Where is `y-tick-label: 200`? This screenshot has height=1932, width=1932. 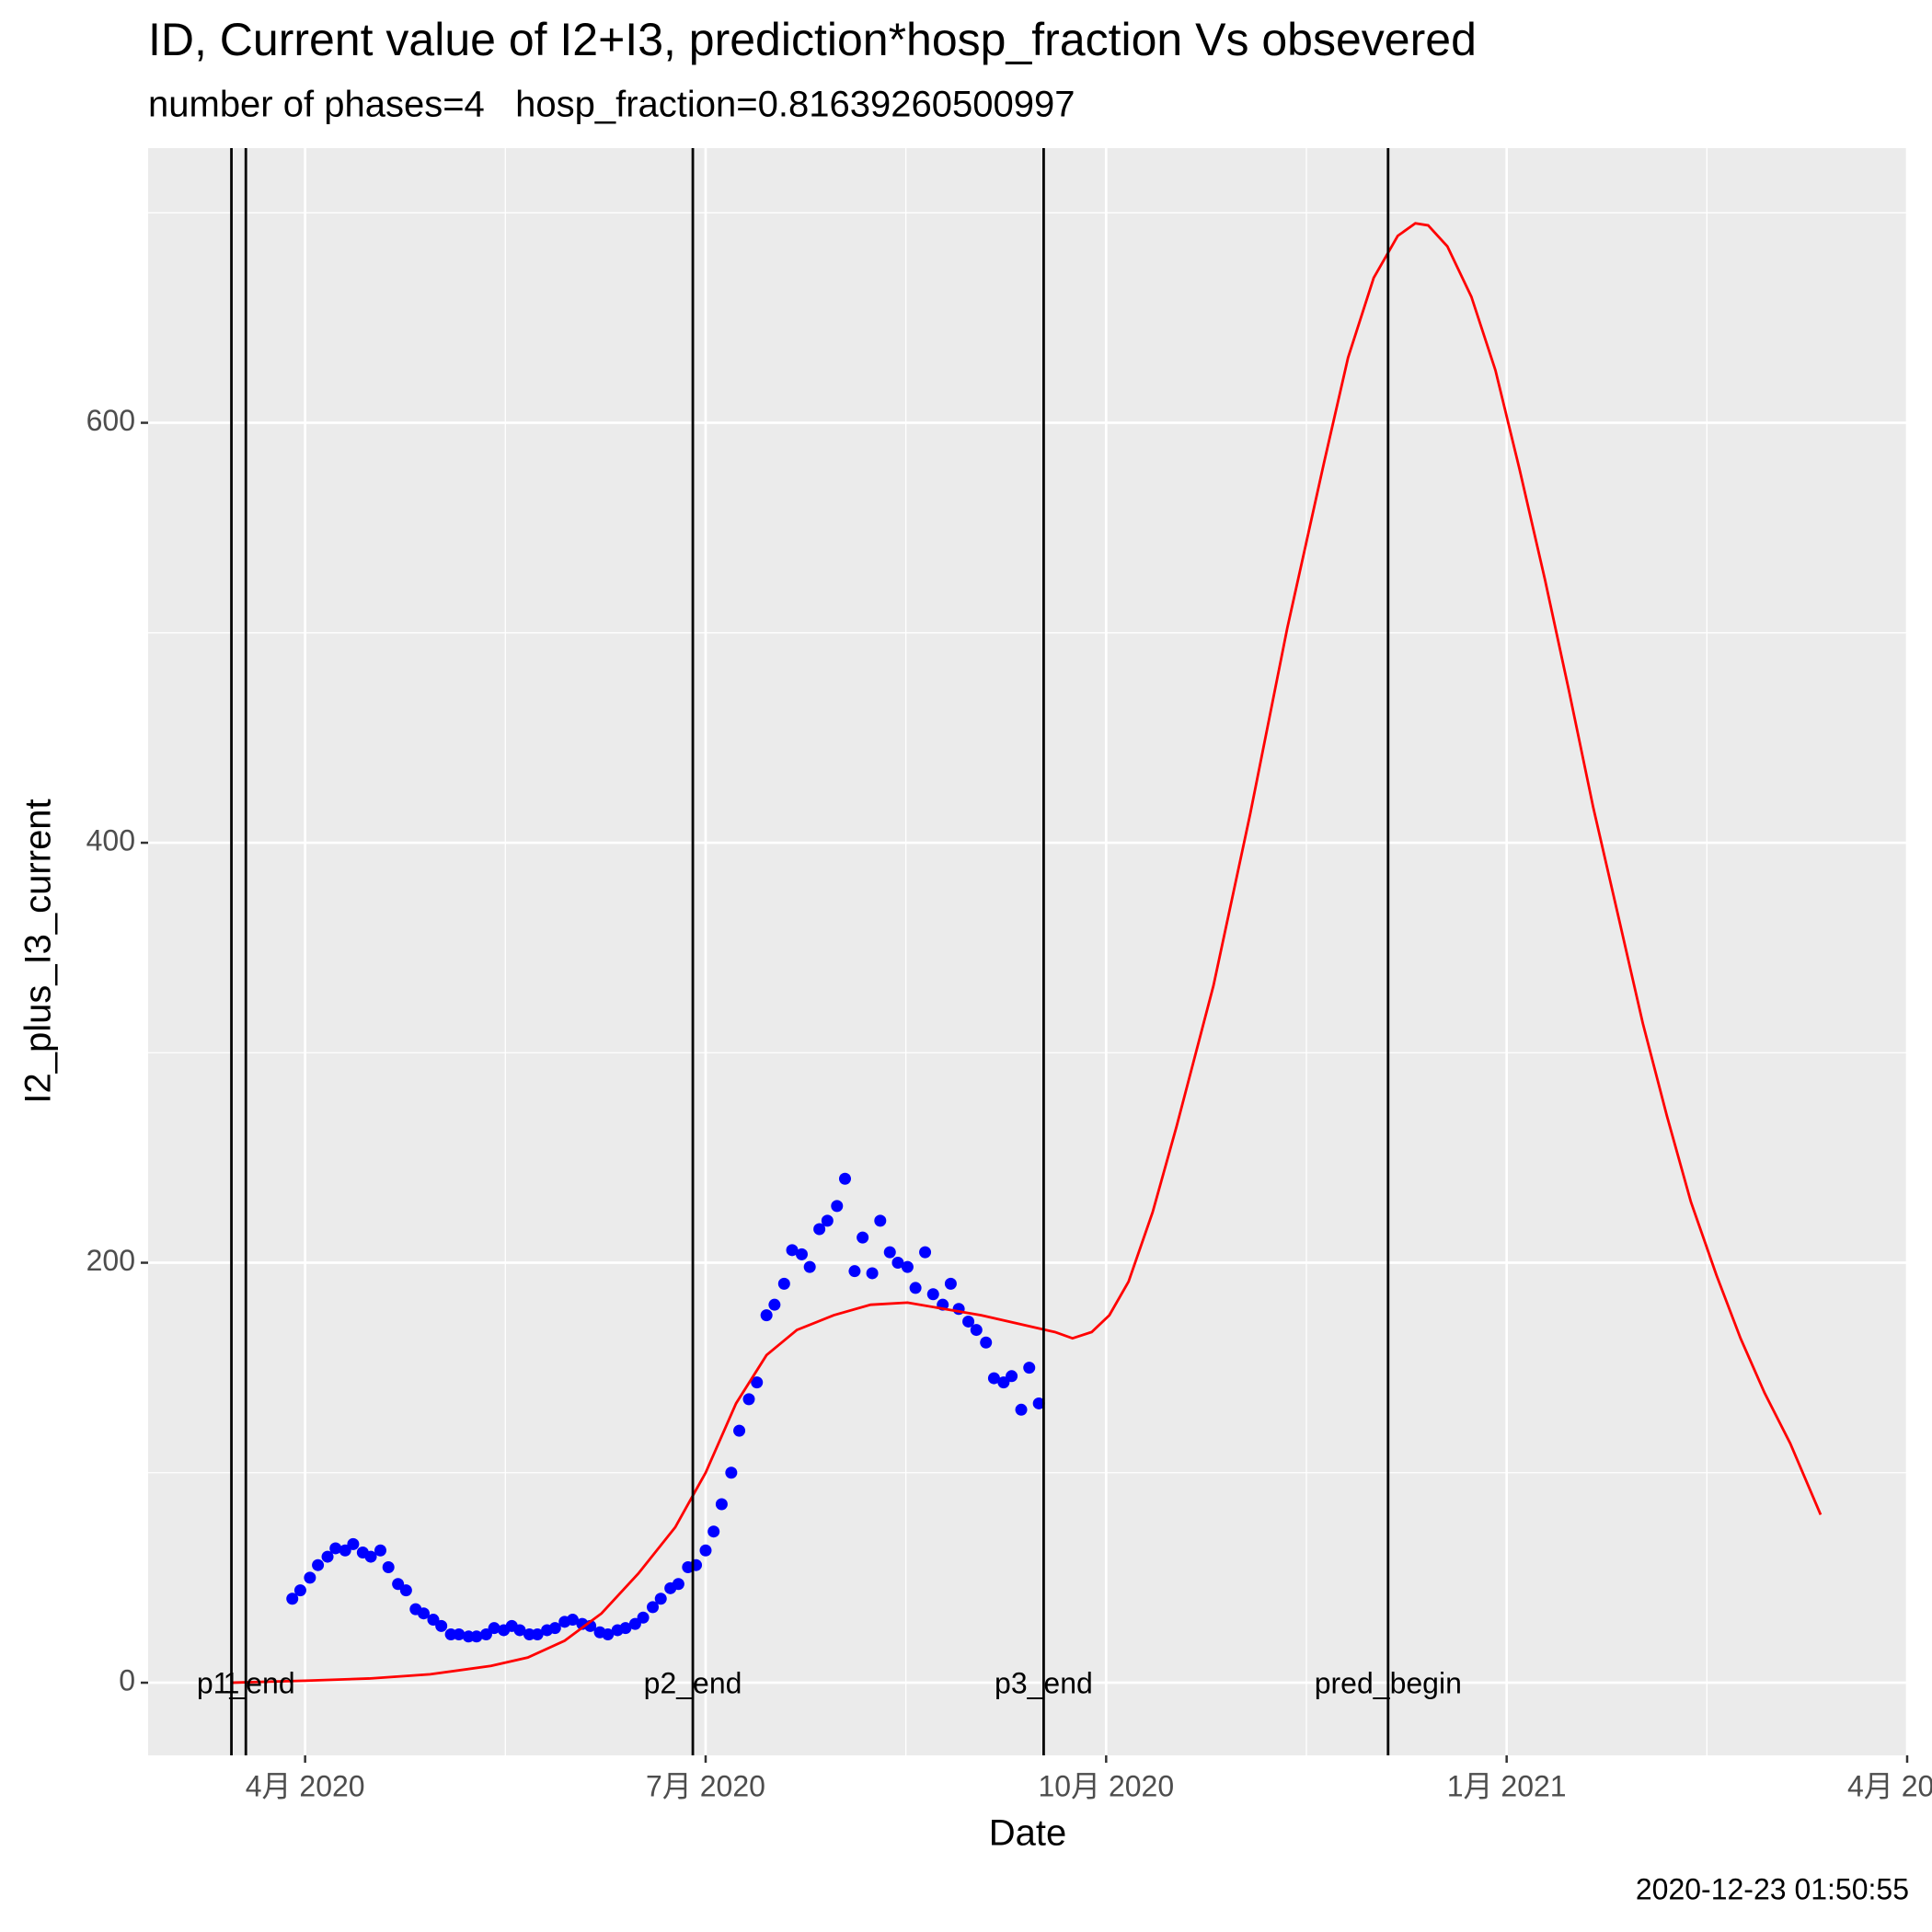 y-tick-label: 200 is located at coordinates (110, 1260).